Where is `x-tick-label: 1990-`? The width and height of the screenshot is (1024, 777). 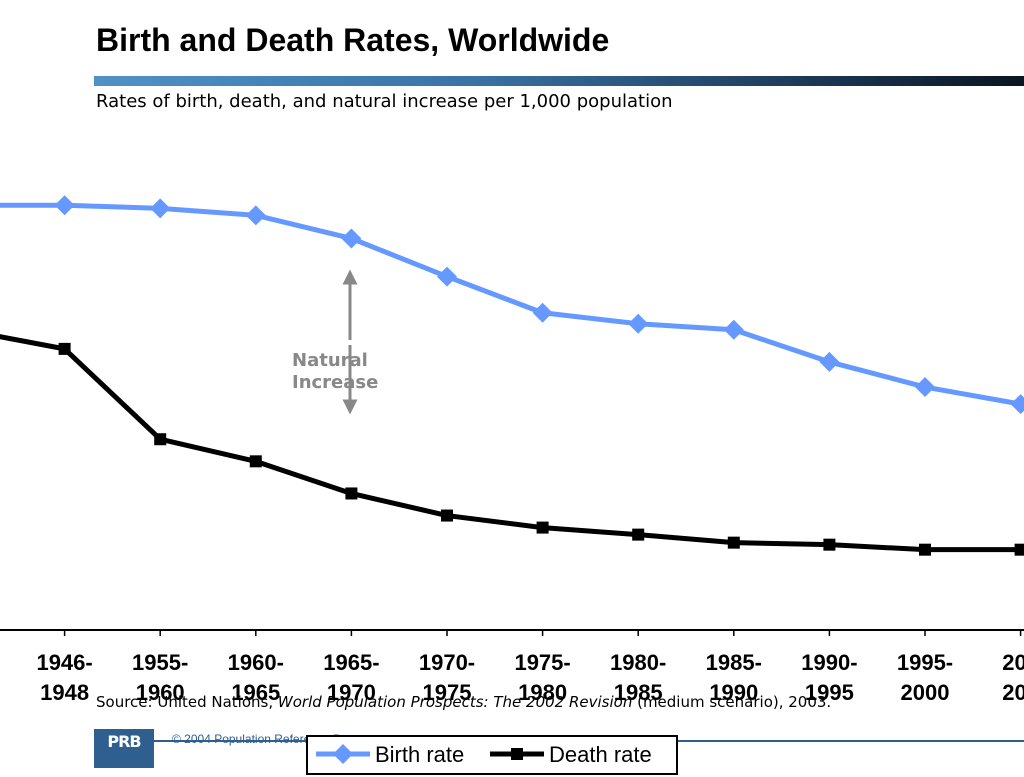
x-tick-label: 1990- is located at coordinates (829, 662).